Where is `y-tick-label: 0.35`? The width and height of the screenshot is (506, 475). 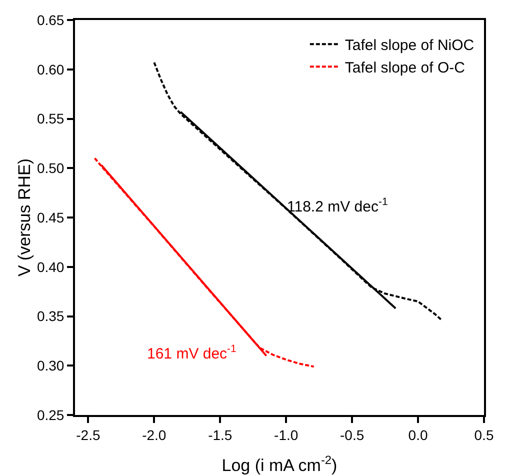
y-tick-label: 0.35 is located at coordinates (50, 316).